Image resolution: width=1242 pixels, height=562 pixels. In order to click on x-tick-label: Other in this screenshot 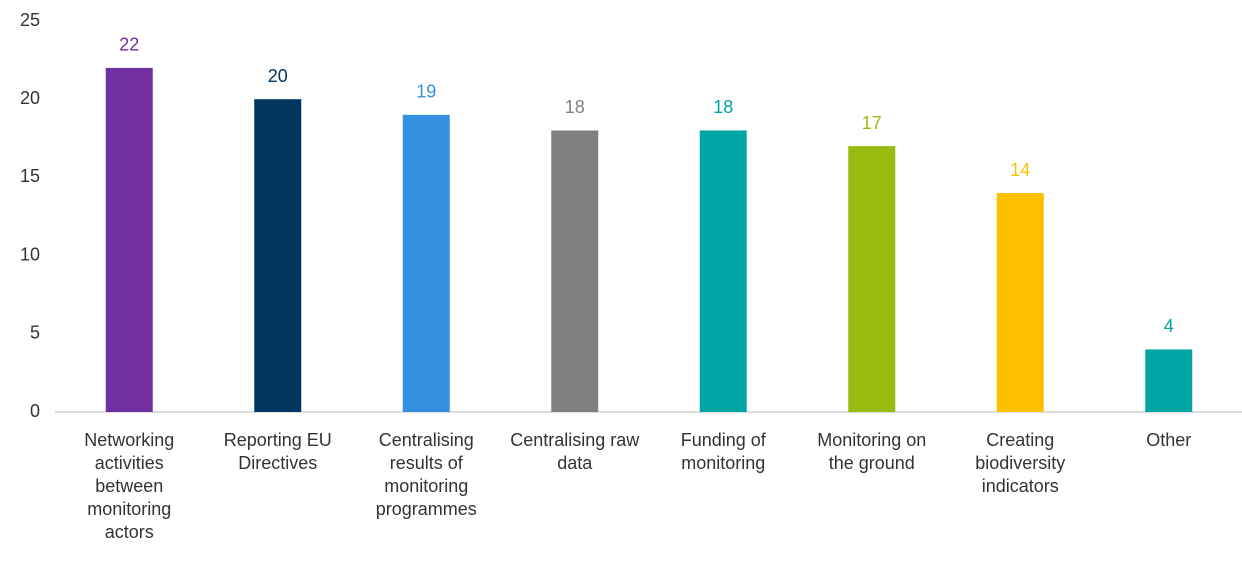, I will do `click(1169, 440)`.